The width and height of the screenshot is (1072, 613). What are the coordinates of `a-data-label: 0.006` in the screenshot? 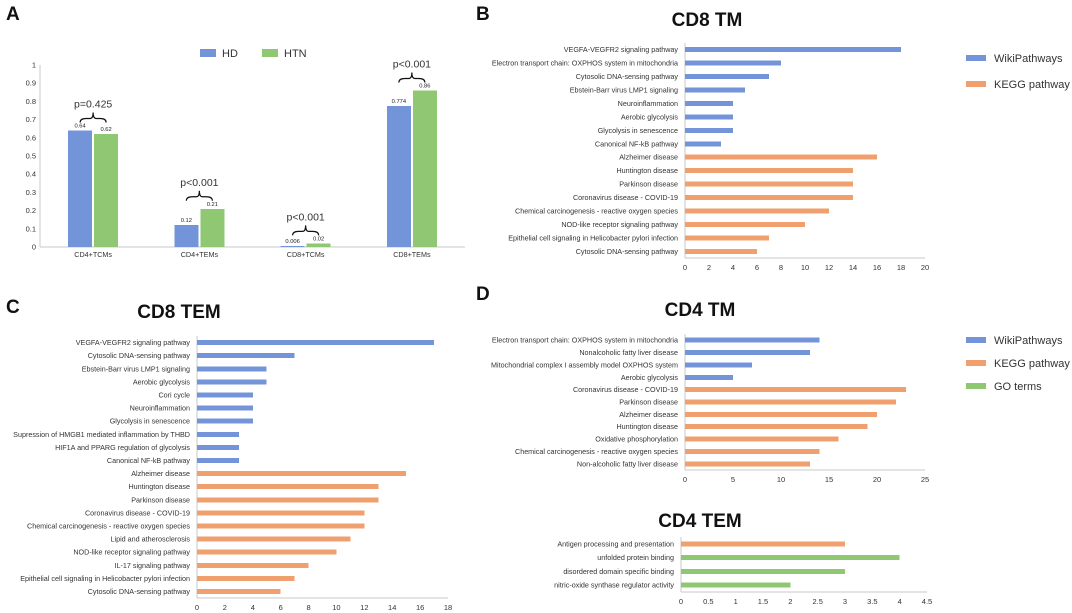 It's located at (292, 242).